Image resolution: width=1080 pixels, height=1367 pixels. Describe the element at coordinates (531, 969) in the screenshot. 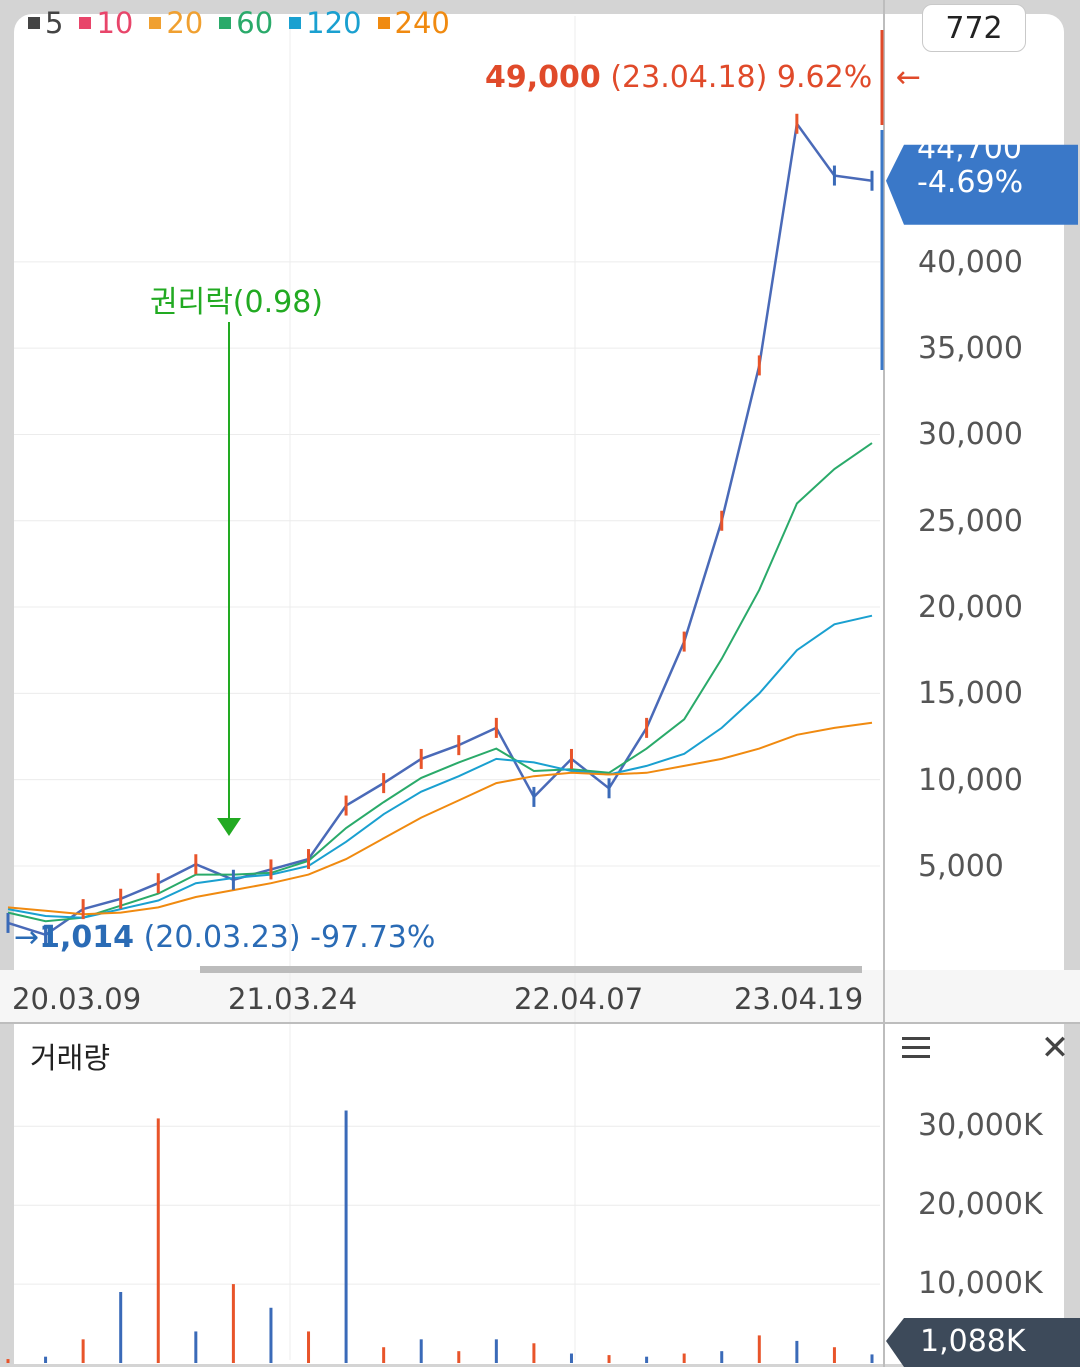

I see `scrollbar` at that location.